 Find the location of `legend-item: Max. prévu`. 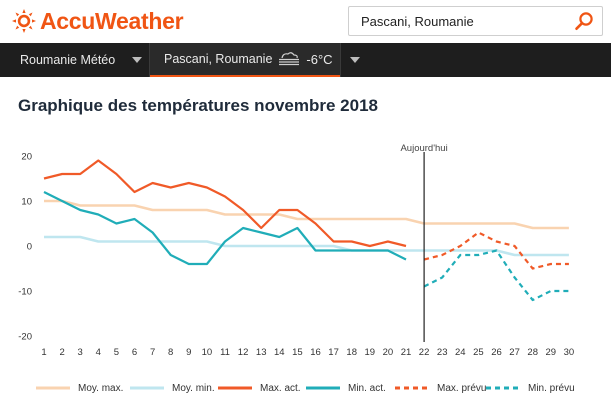

legend-item: Max. prévu is located at coordinates (440, 388).